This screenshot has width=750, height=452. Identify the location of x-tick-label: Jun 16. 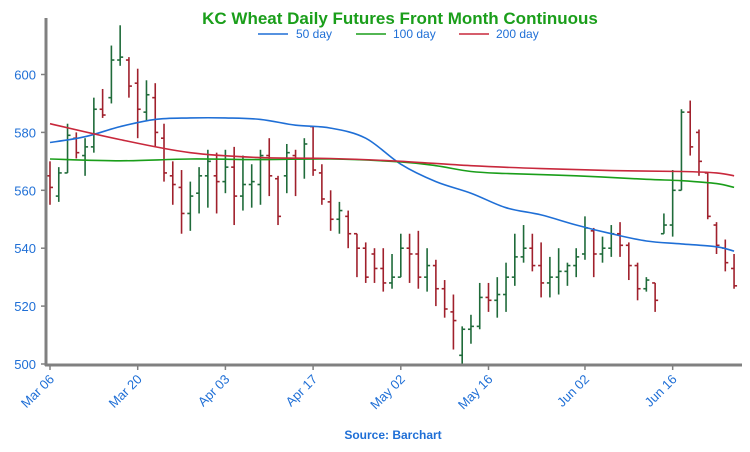
(661, 391).